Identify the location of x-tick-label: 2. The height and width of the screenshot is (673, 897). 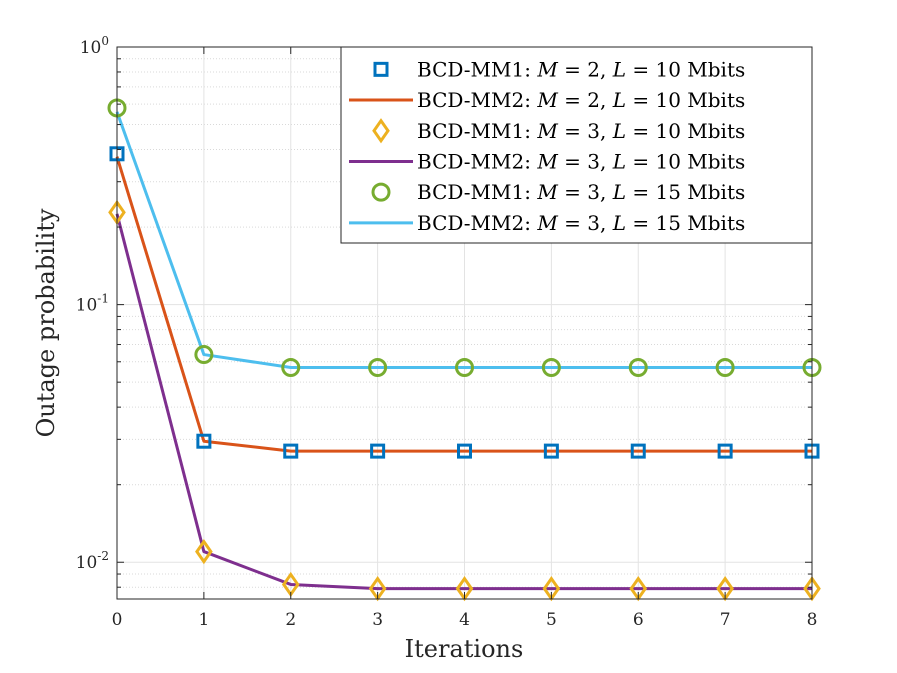
(290, 620).